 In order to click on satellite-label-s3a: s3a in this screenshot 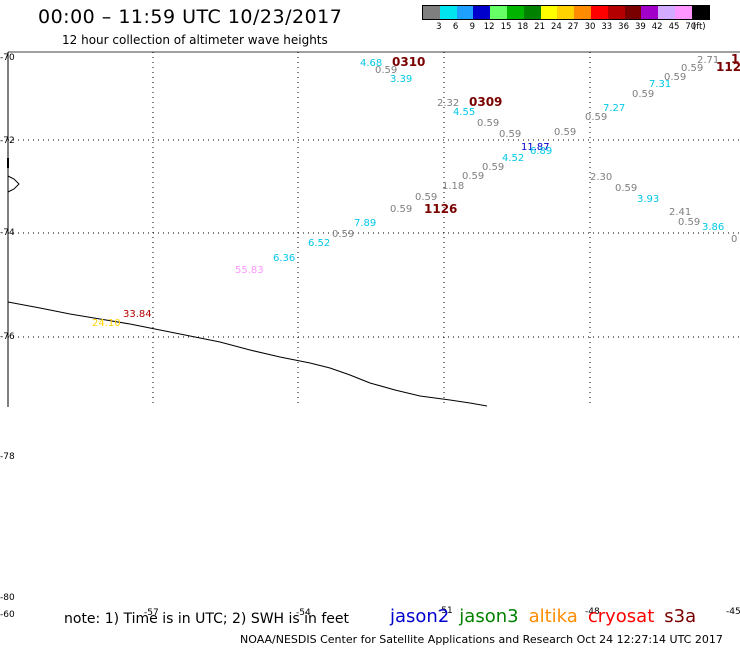, I will do `click(680, 616)`.